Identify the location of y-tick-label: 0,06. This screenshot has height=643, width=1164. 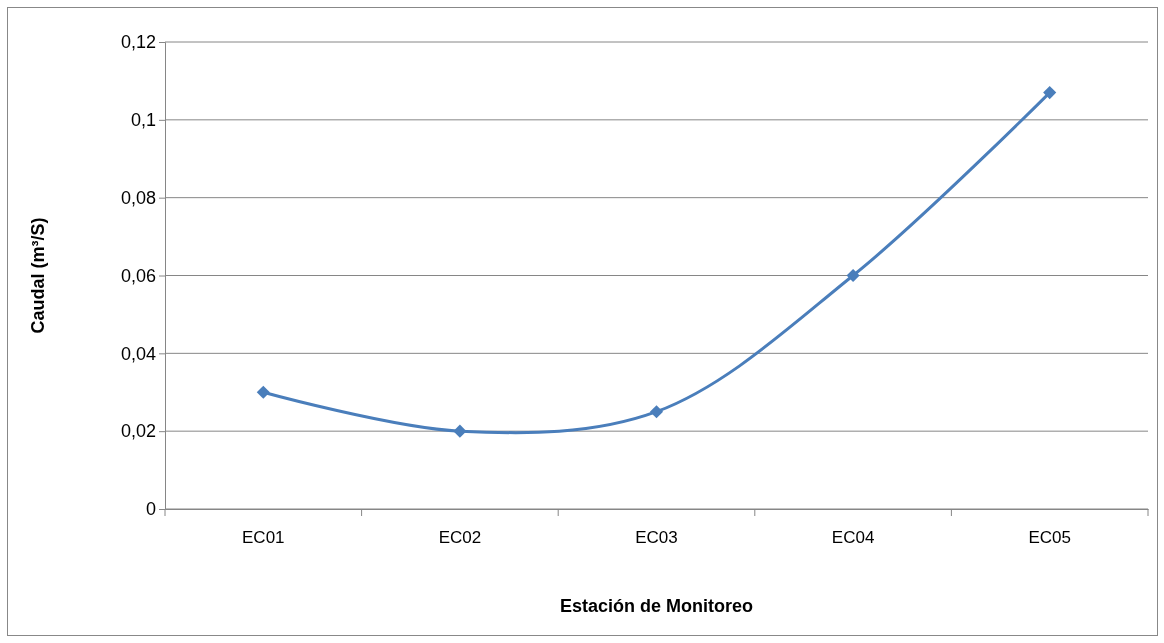
(138, 275).